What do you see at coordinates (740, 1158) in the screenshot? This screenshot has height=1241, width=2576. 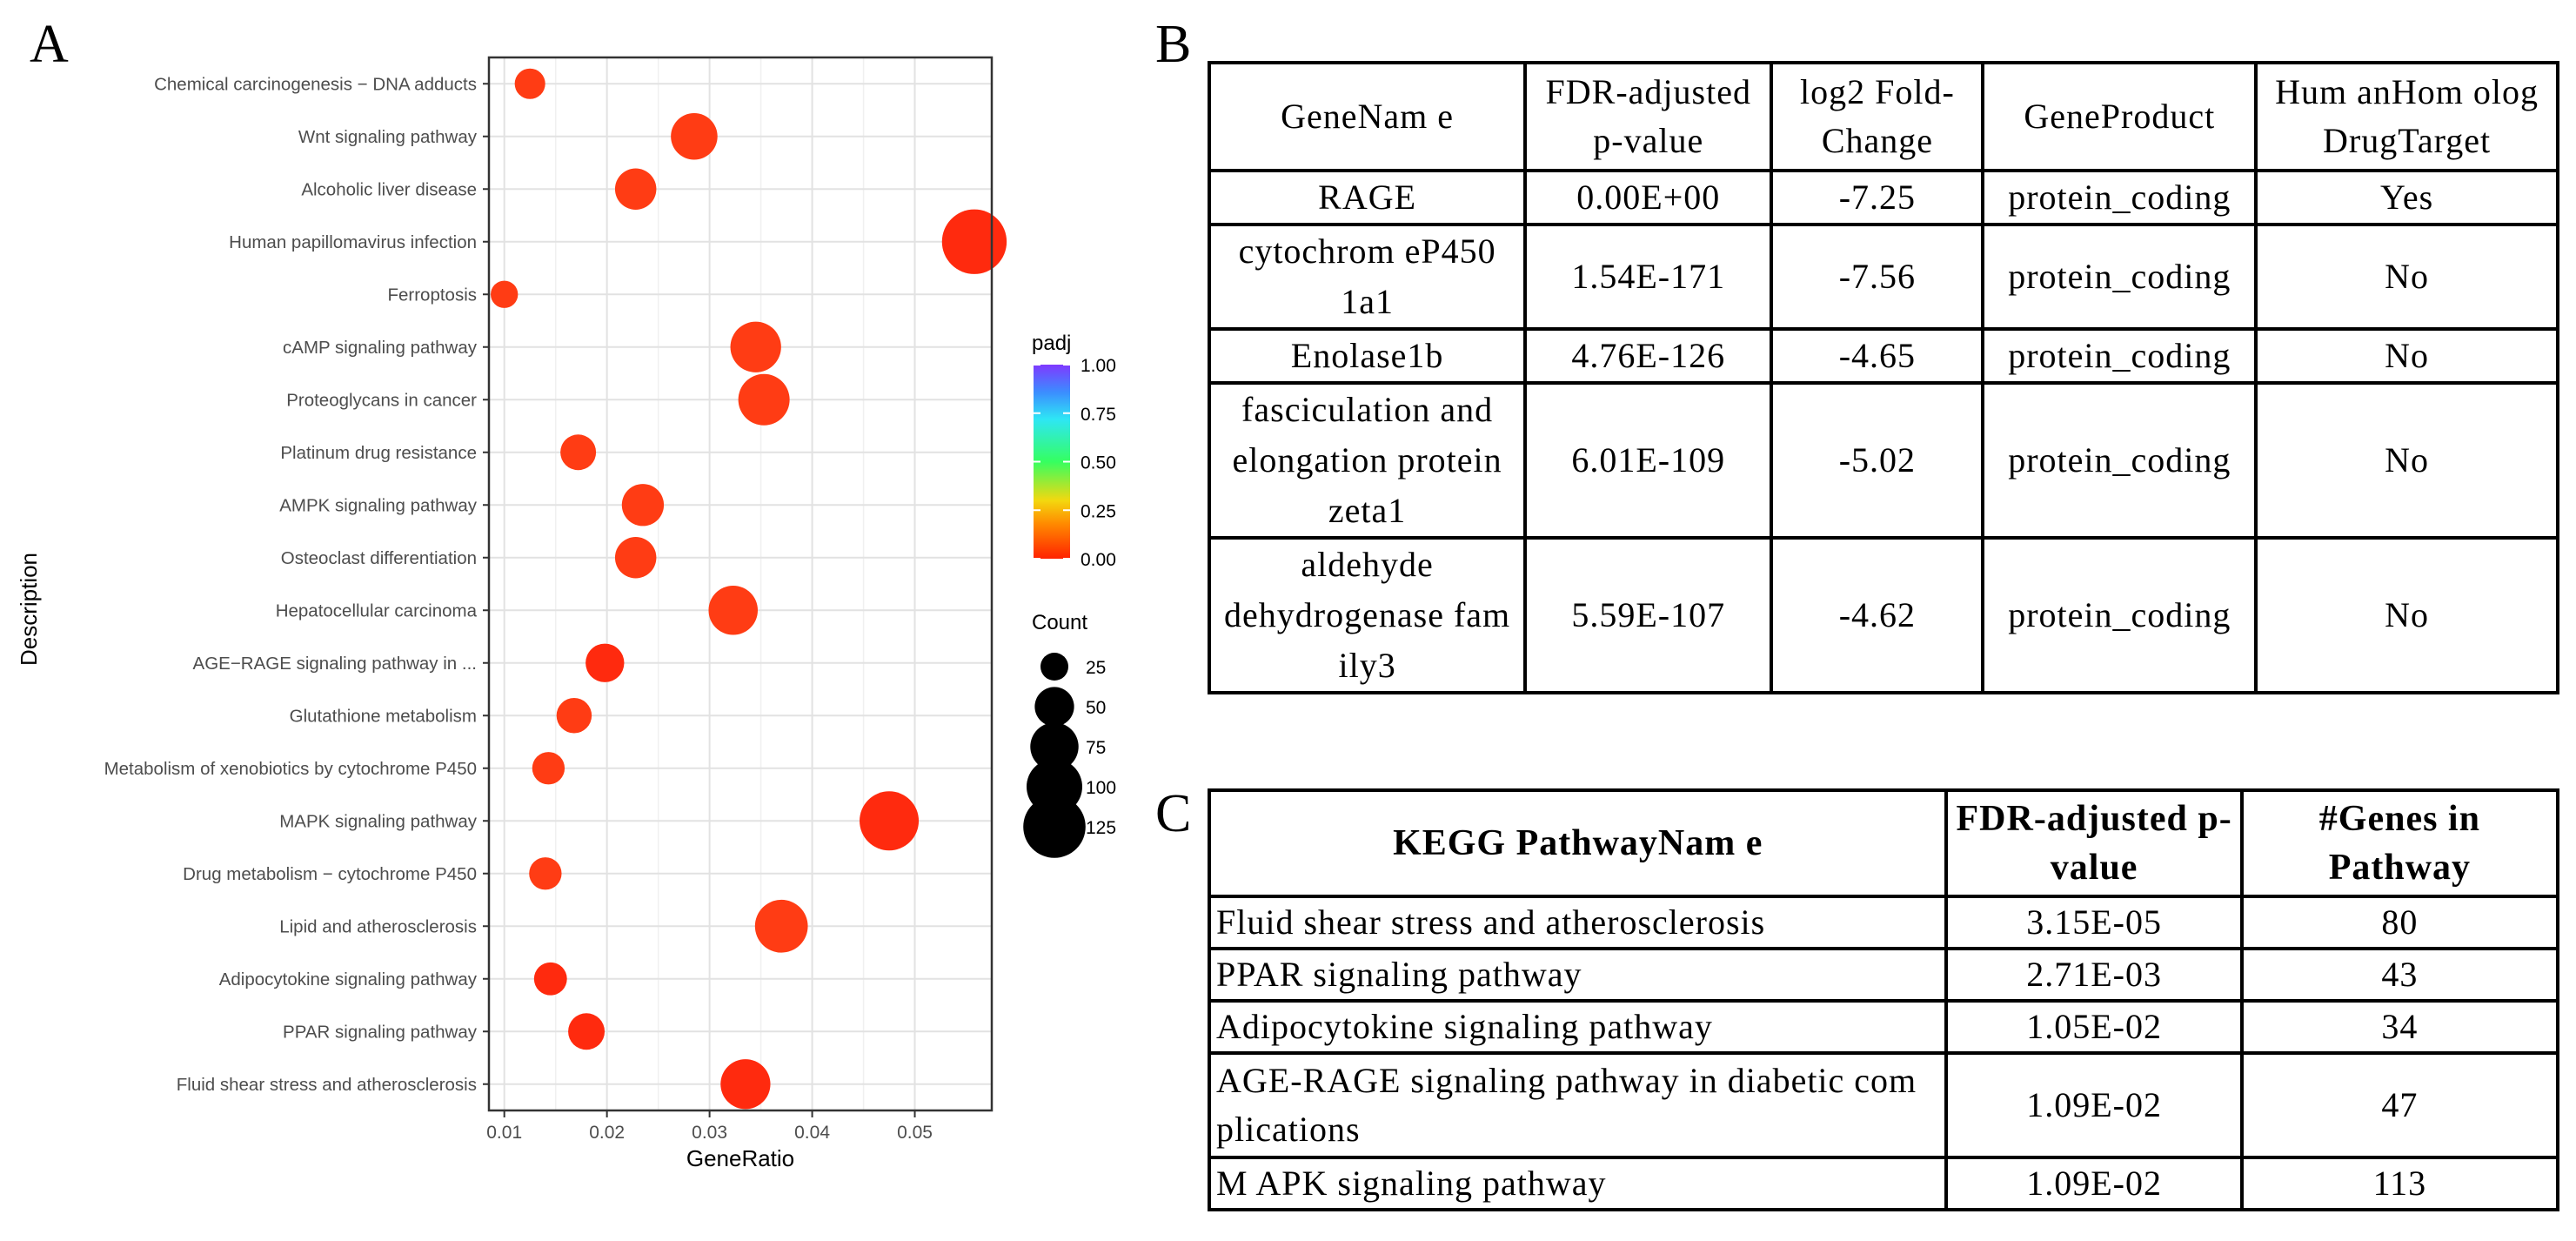 I see `x-axis-title: GeneRatio` at bounding box center [740, 1158].